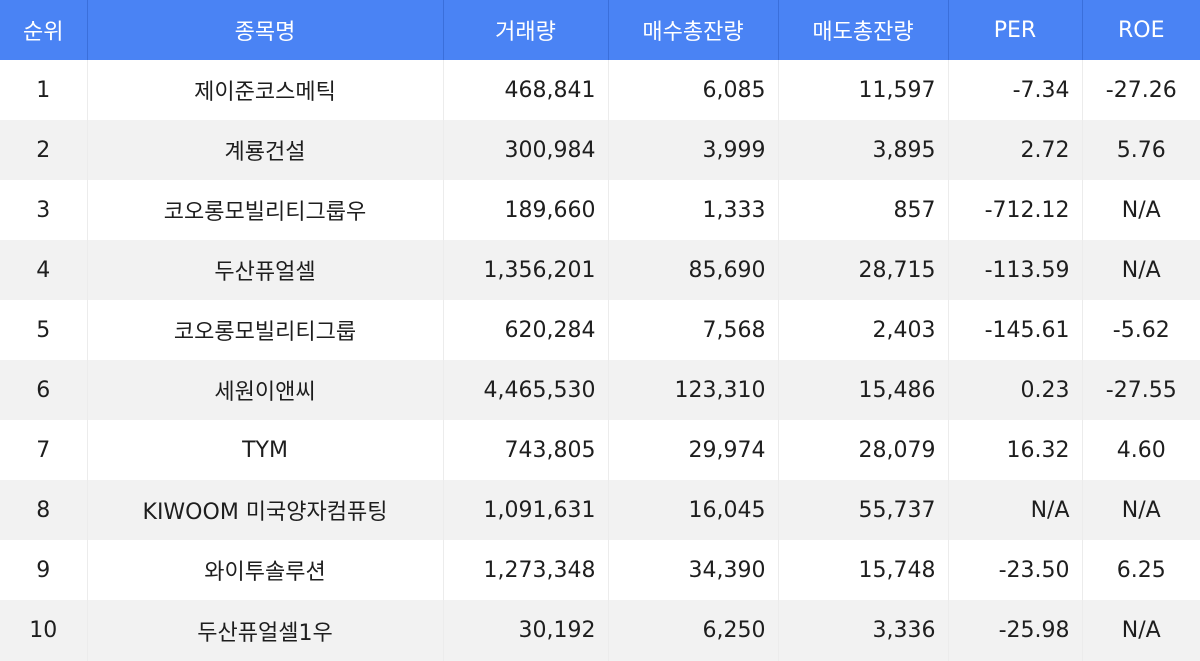  I want to click on cell-stock-name: 코오롱모빌리티그룹우, so click(264, 210).